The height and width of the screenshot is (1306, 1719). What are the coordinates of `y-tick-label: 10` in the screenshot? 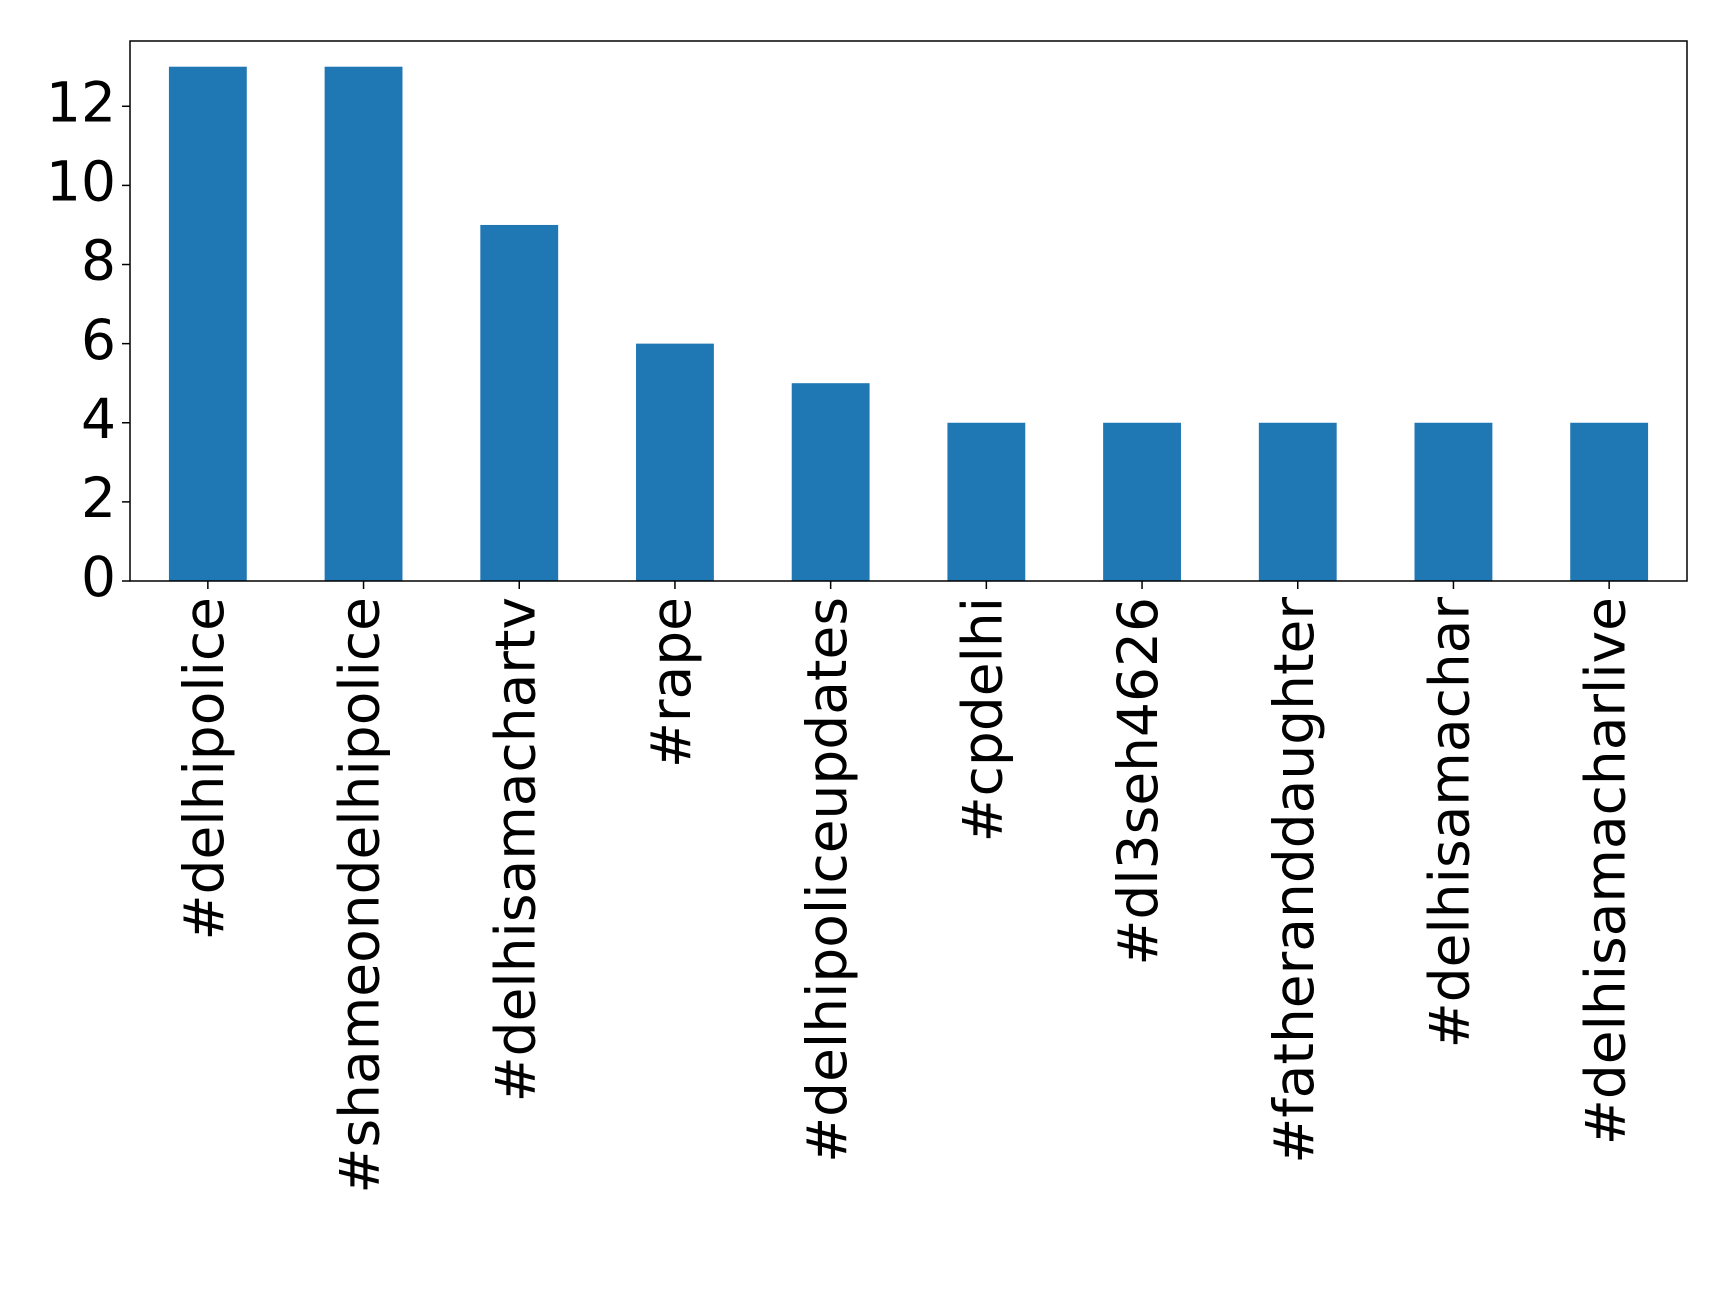 It's located at (81, 182).